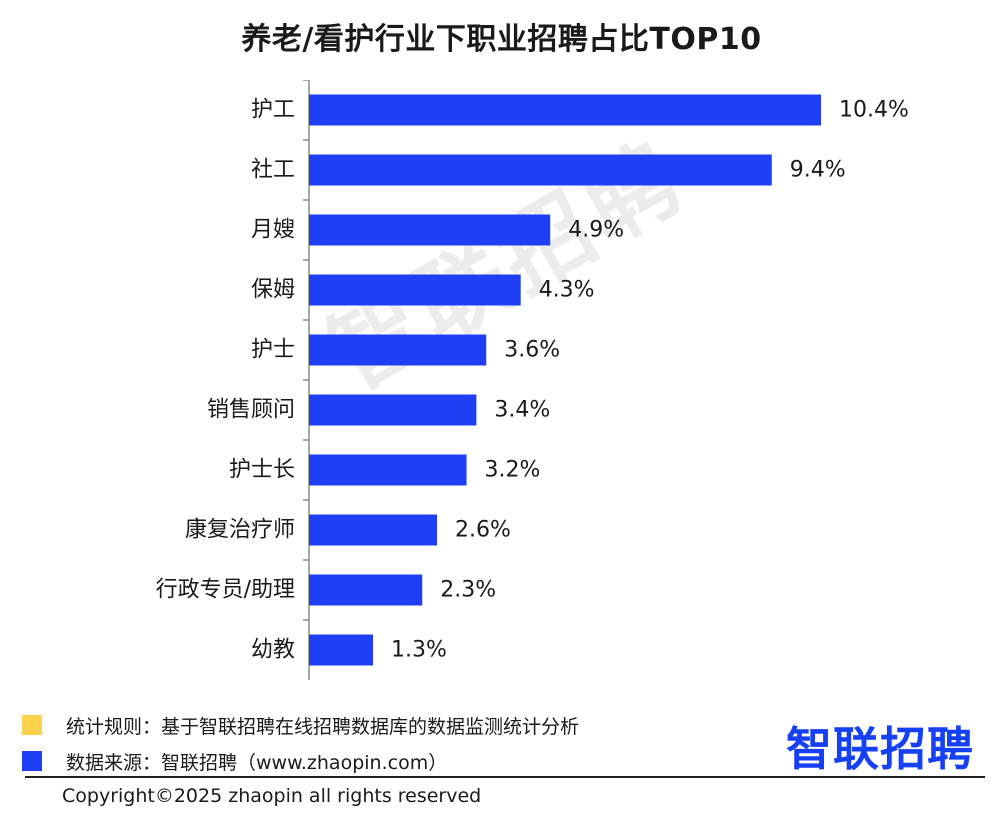 Image resolution: width=1003 pixels, height=822 pixels. Describe the element at coordinates (273, 350) in the screenshot. I see `category-label: 护士` at that location.